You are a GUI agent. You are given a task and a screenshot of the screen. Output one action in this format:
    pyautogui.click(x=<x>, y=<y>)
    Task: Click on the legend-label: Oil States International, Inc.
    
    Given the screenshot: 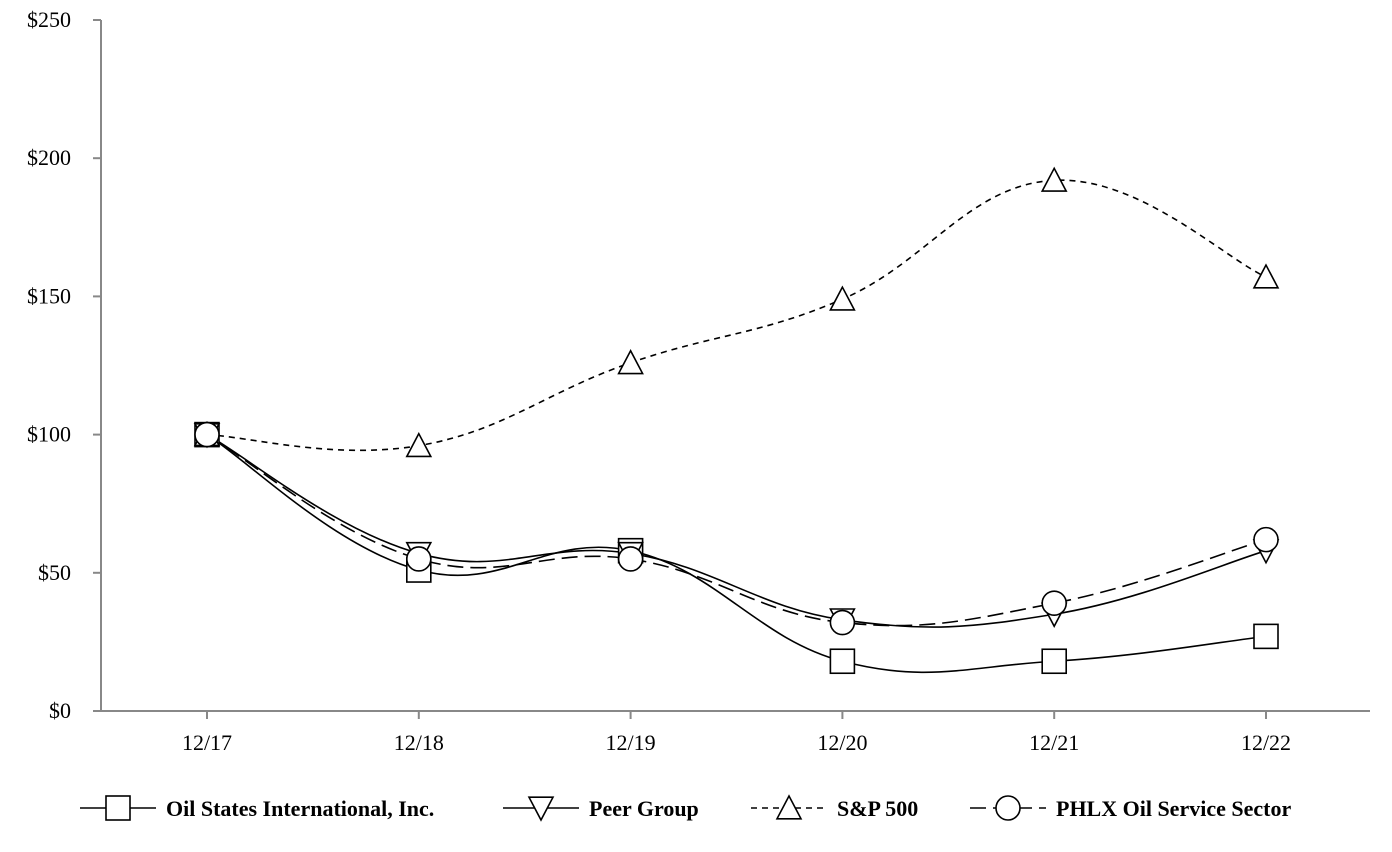 What is the action you would take?
    pyautogui.click(x=300, y=808)
    